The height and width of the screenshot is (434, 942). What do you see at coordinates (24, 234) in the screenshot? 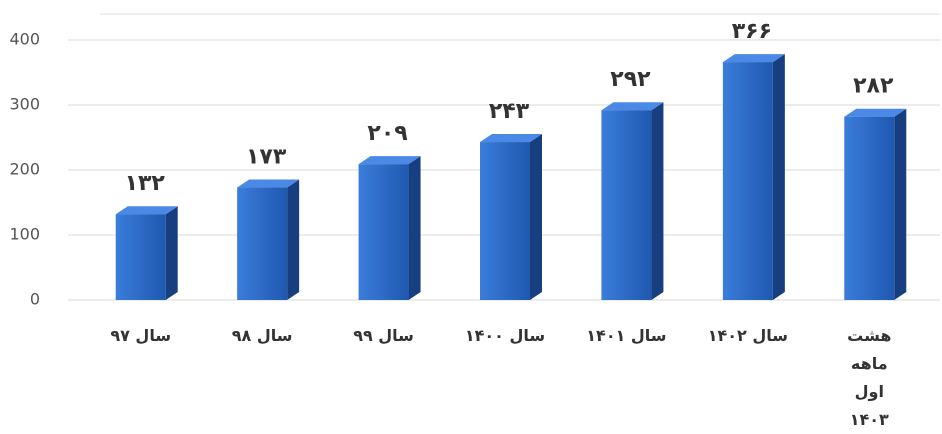
I see `y-tick-label: 100` at bounding box center [24, 234].